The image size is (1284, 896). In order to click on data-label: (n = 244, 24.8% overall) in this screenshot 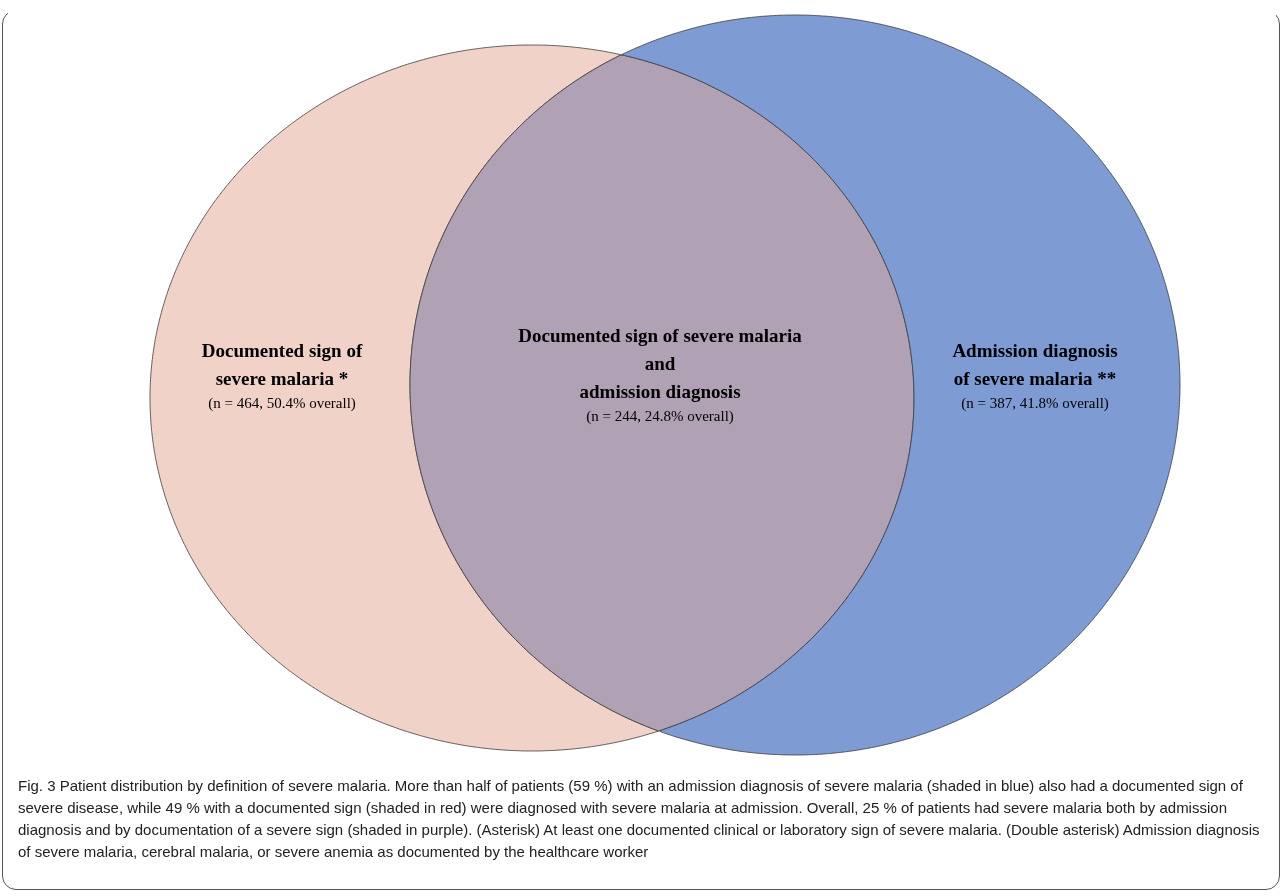, I will do `click(660, 416)`.